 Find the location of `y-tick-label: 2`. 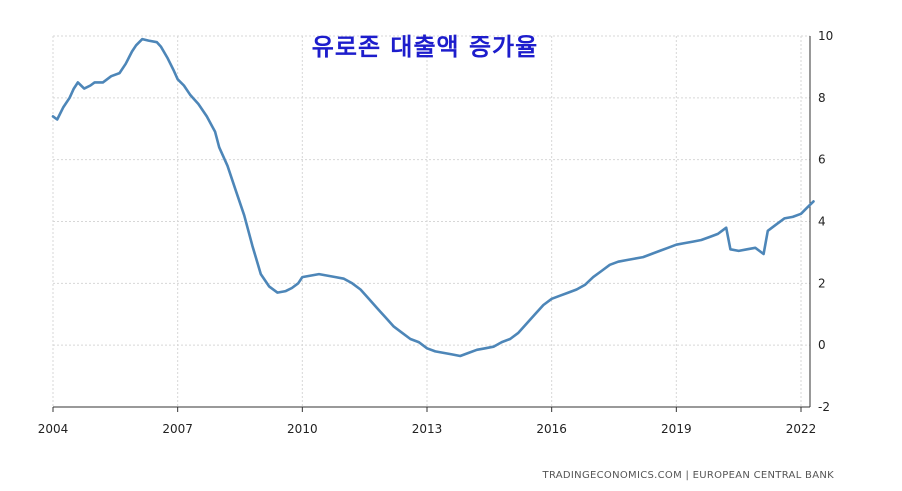

y-tick-label: 2 is located at coordinates (822, 283).